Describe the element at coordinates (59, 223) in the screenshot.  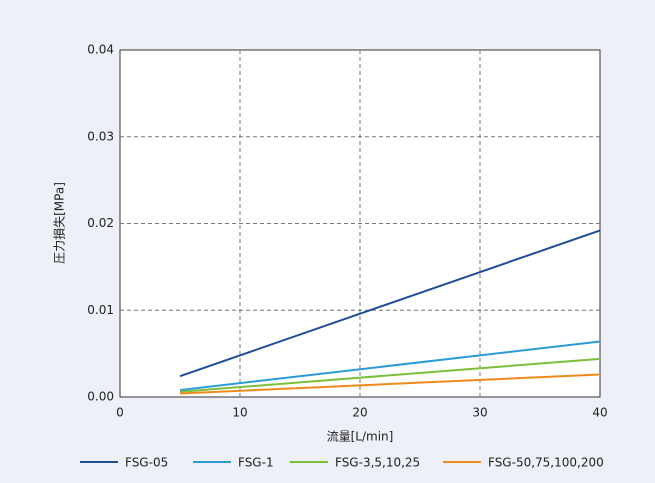
I see `y-axis-label: 圧力損失[MPa]` at that location.